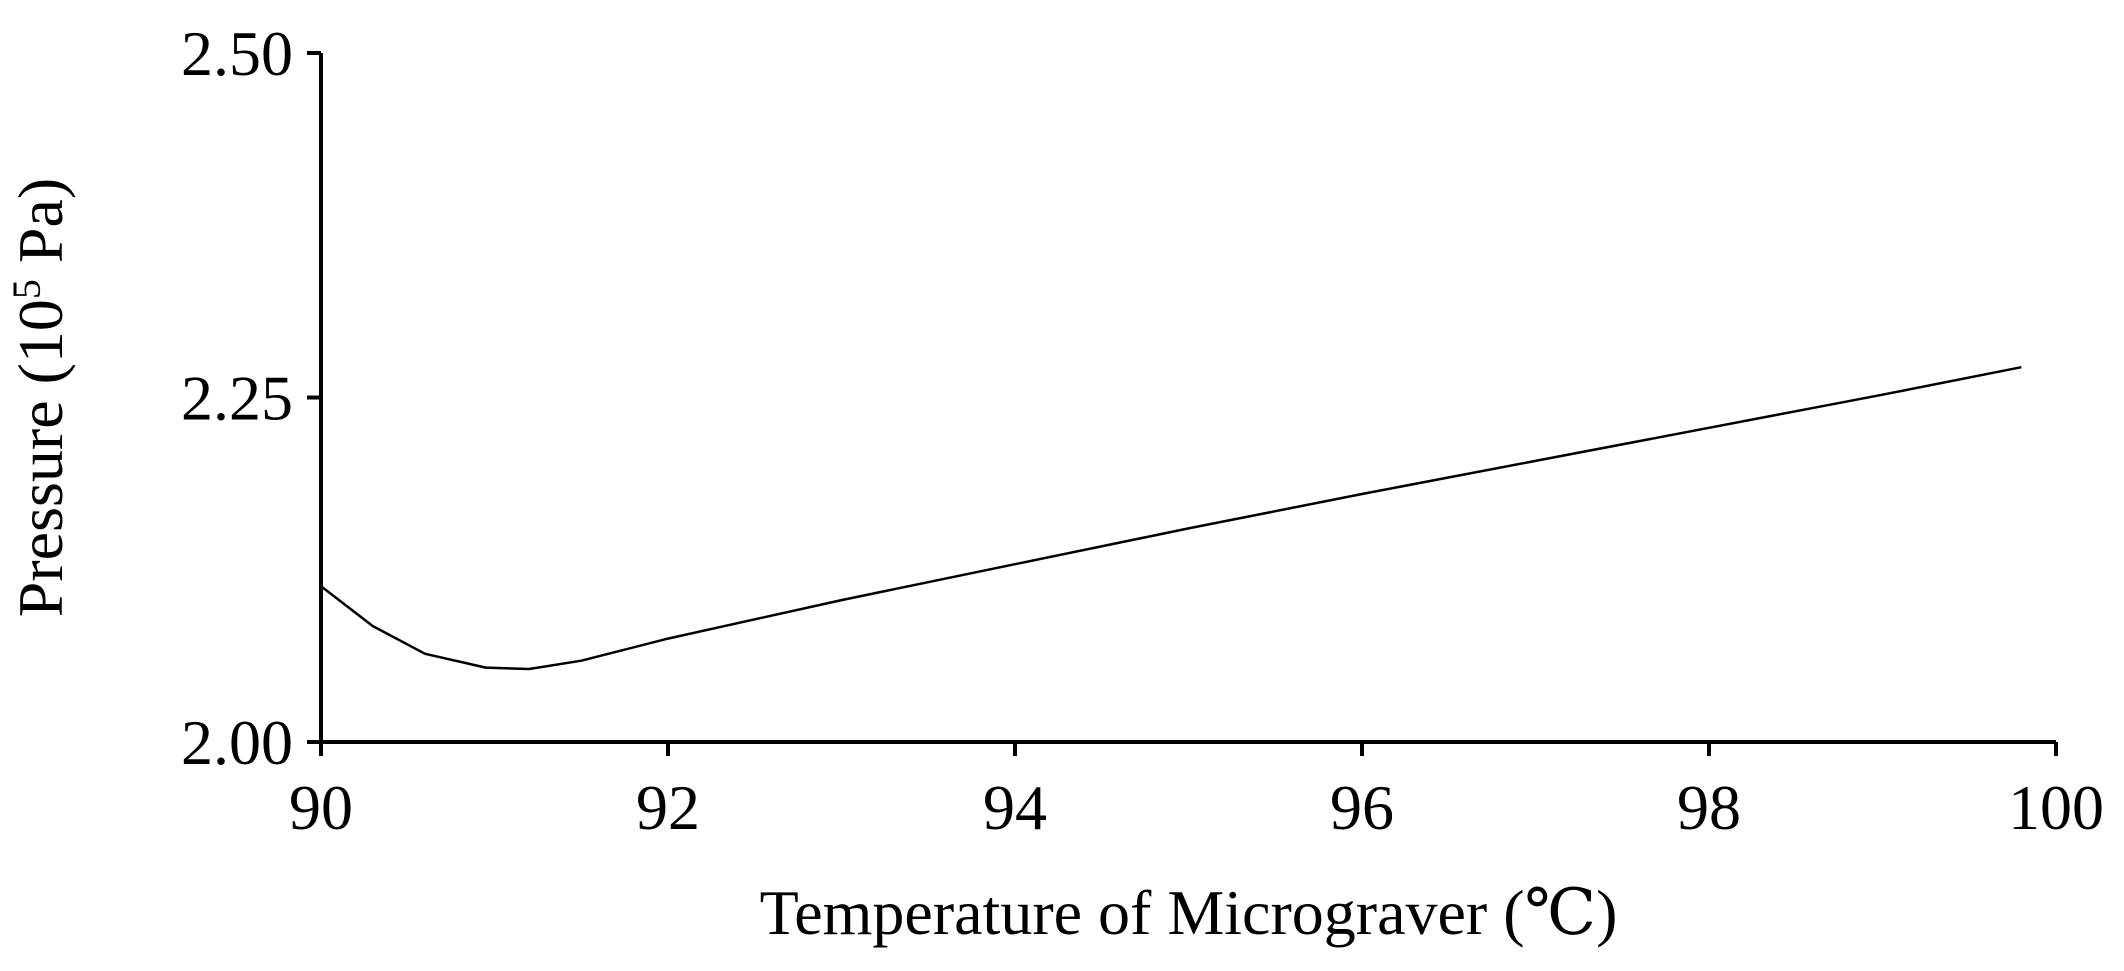  Describe the element at coordinates (1189, 912) in the screenshot. I see `x-axis-title: Temperature of Micrograver (℃)` at that location.